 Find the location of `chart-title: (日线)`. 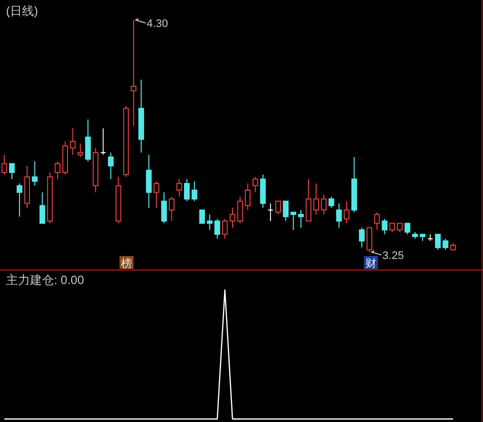

chart-title: (日线) is located at coordinates (22, 11).